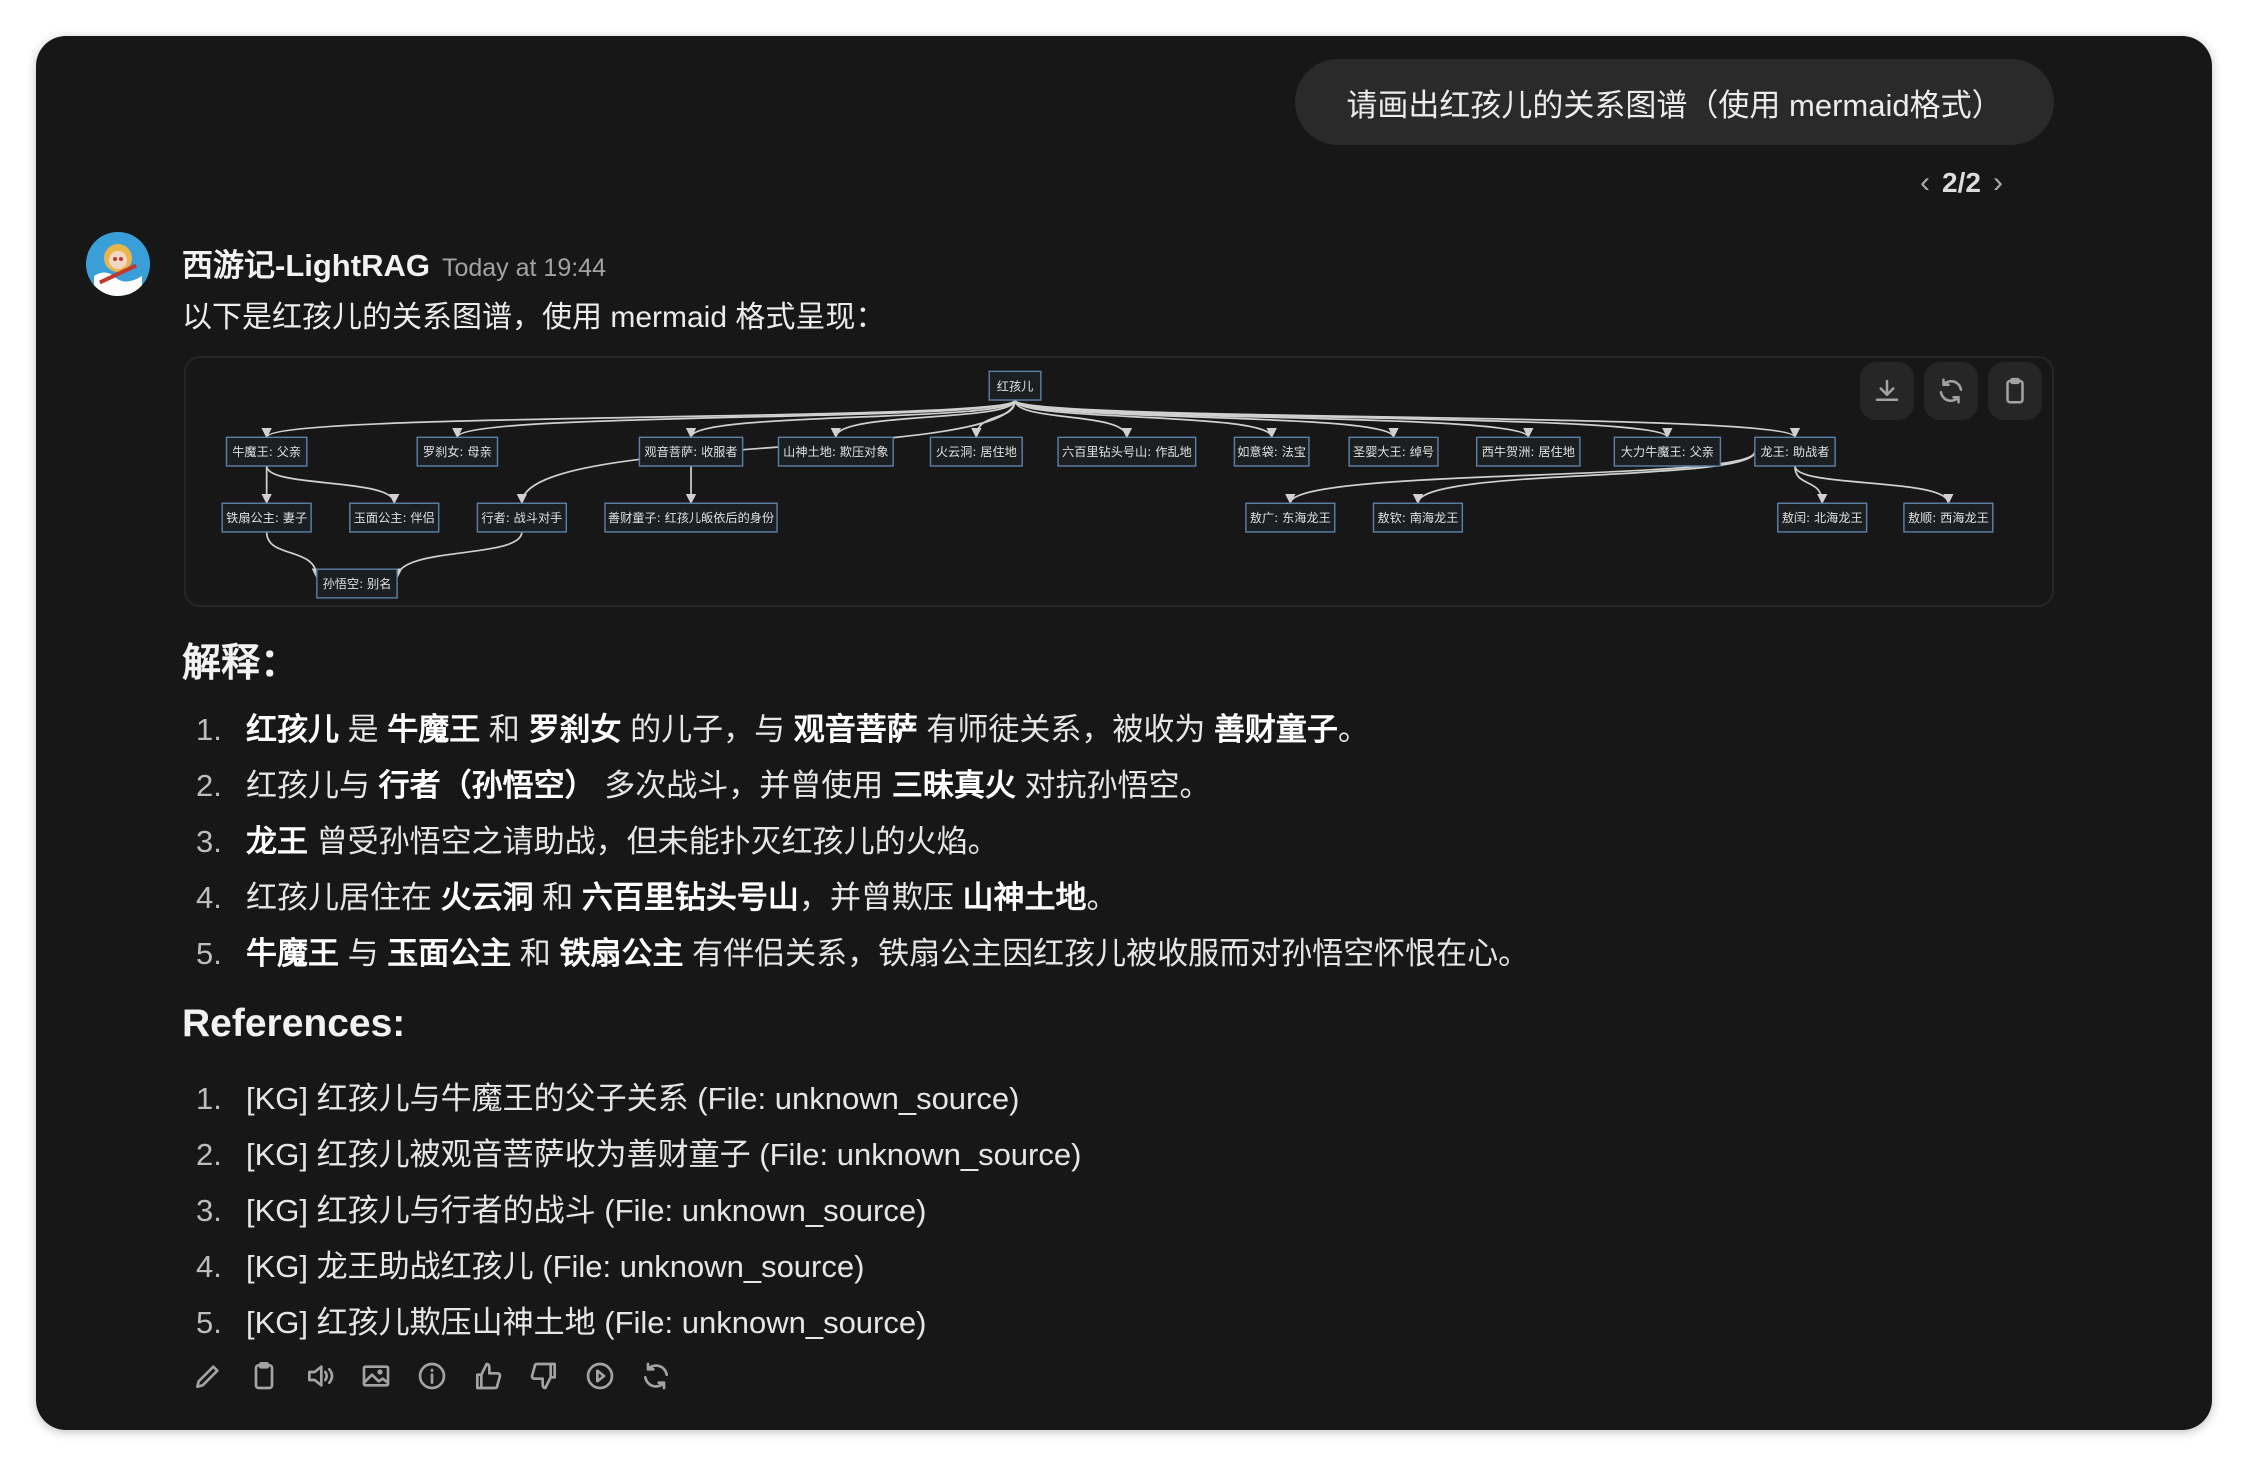 The width and height of the screenshot is (2248, 1466). I want to click on continue-button, so click(600, 1376).